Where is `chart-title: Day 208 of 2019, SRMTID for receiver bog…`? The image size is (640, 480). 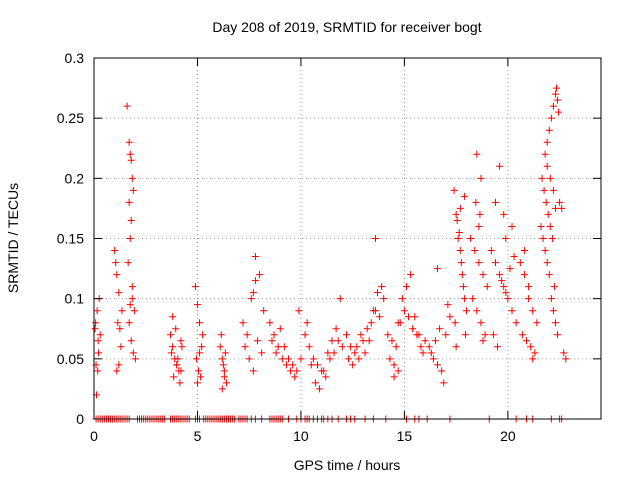
chart-title: Day 208 of 2019, SRMTID for receiver bog… is located at coordinates (346, 27).